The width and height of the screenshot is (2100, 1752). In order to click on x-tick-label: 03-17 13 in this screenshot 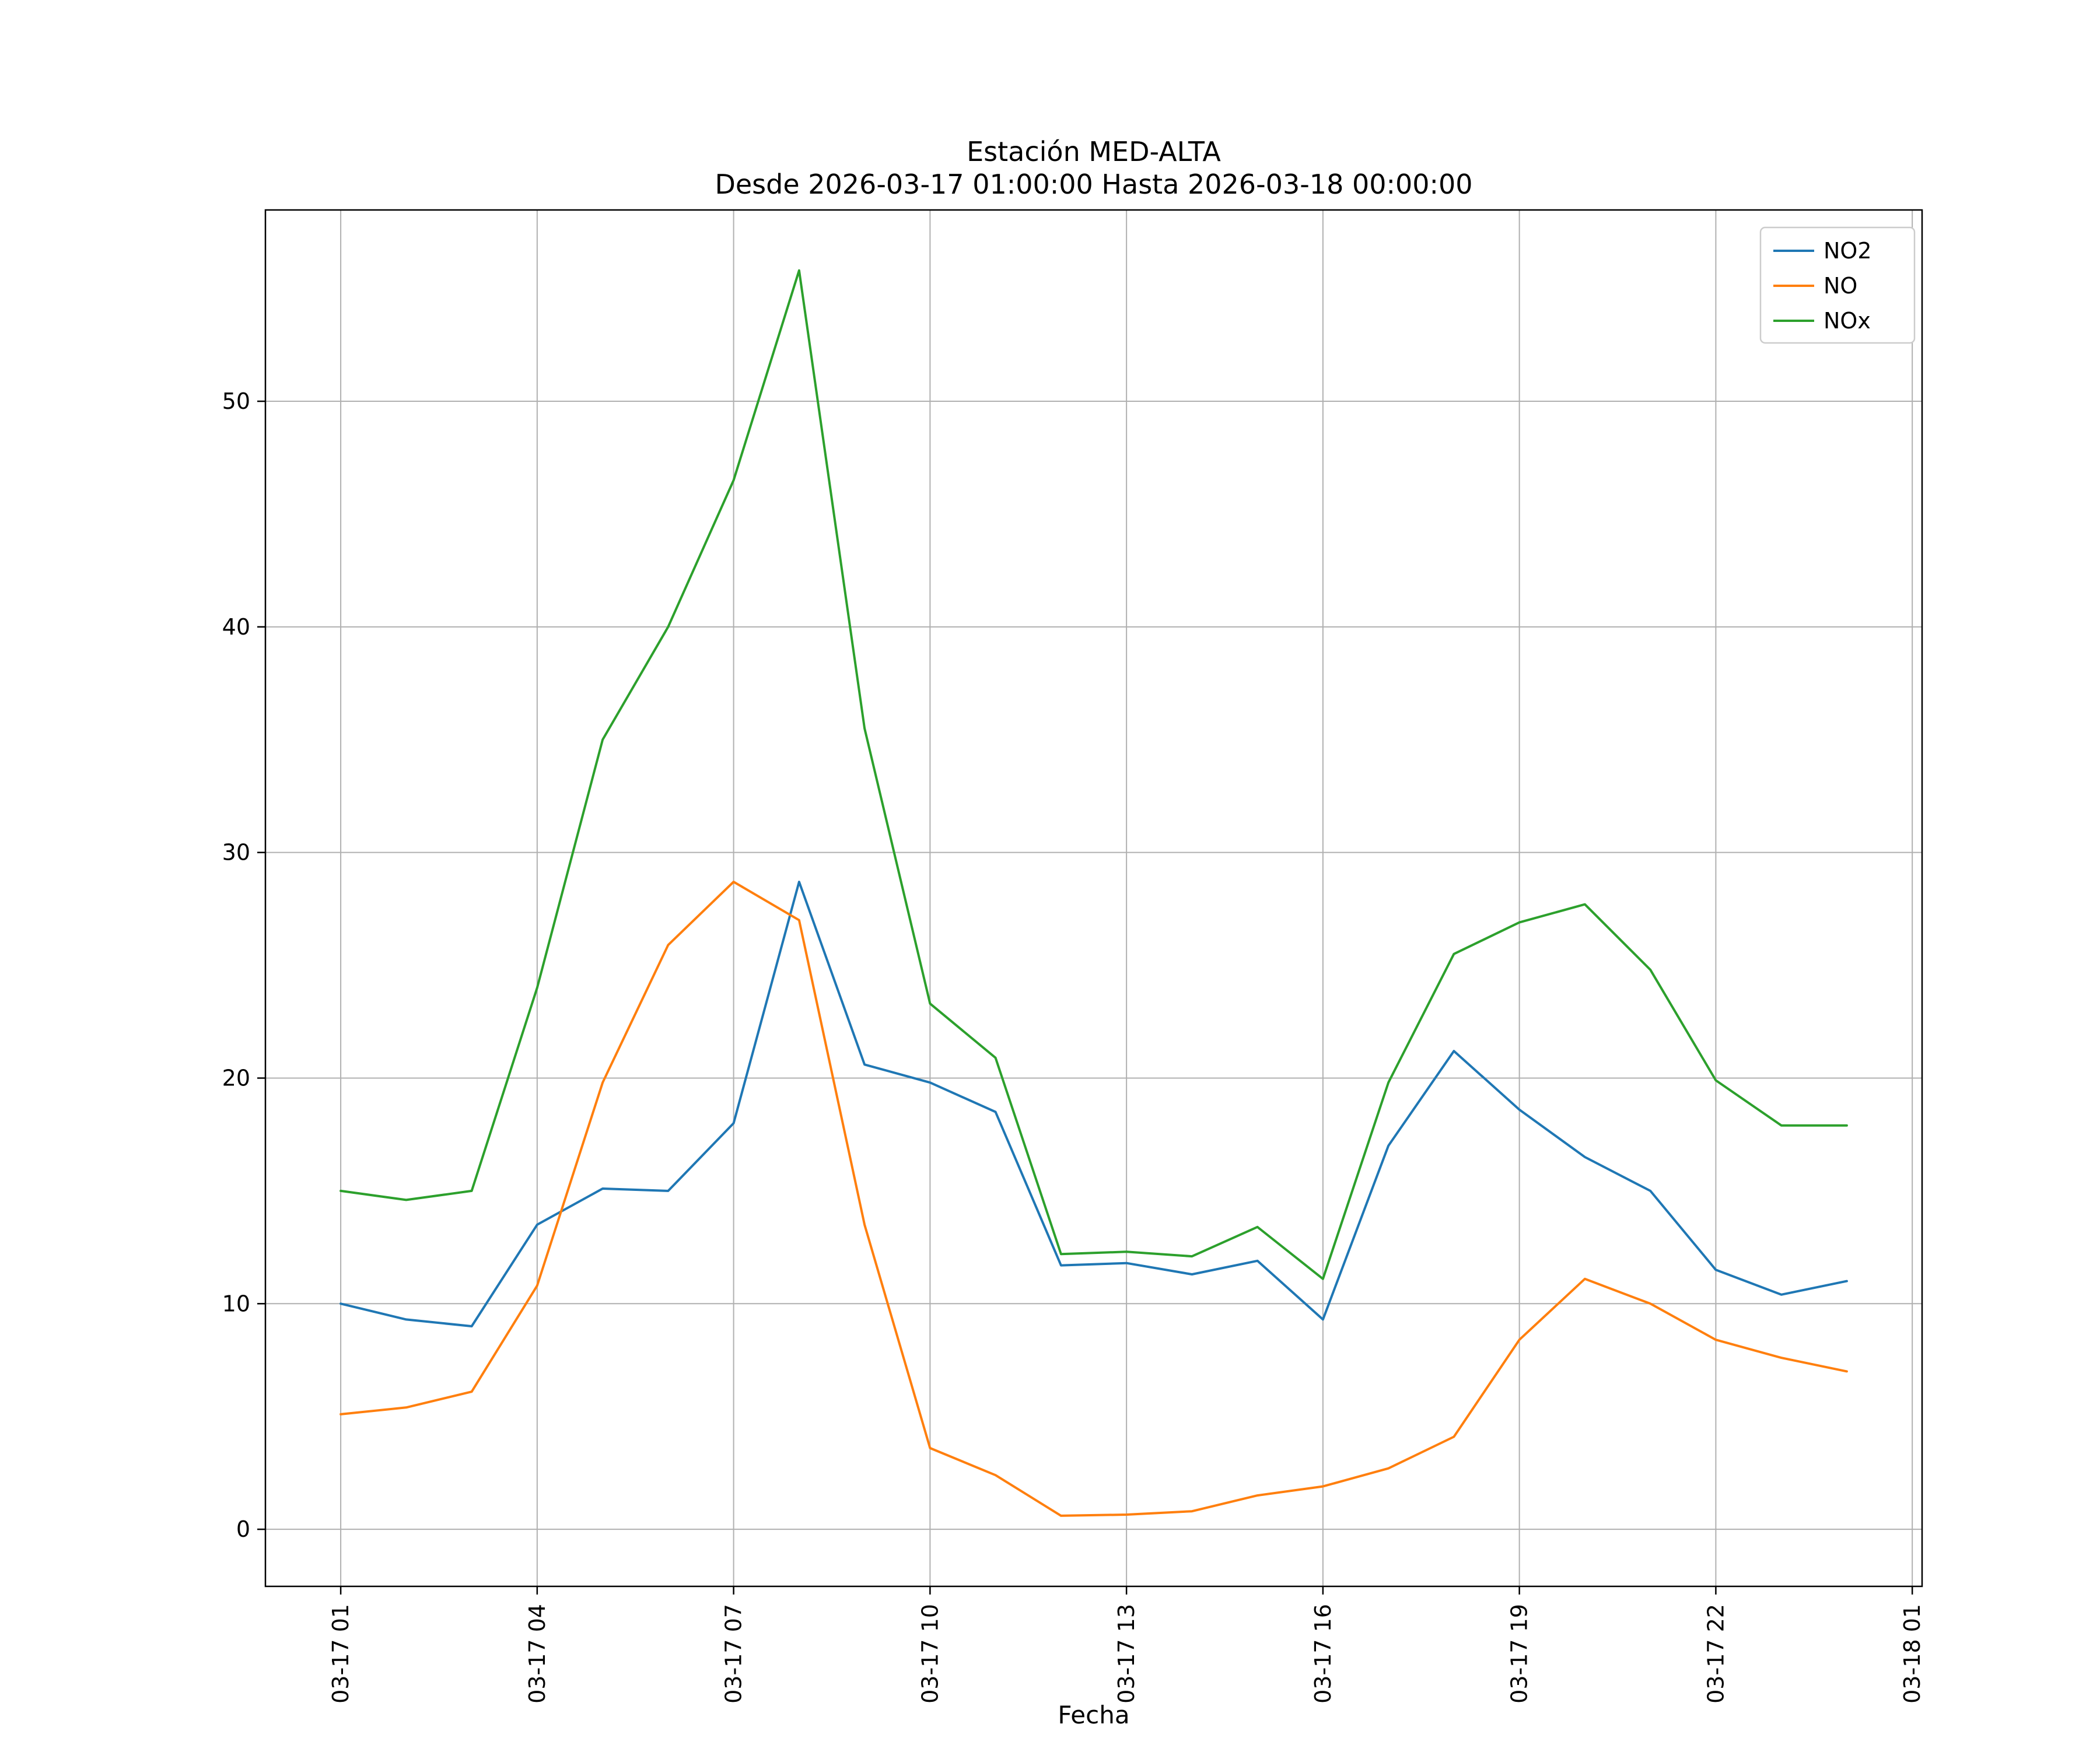, I will do `click(1126, 1654)`.